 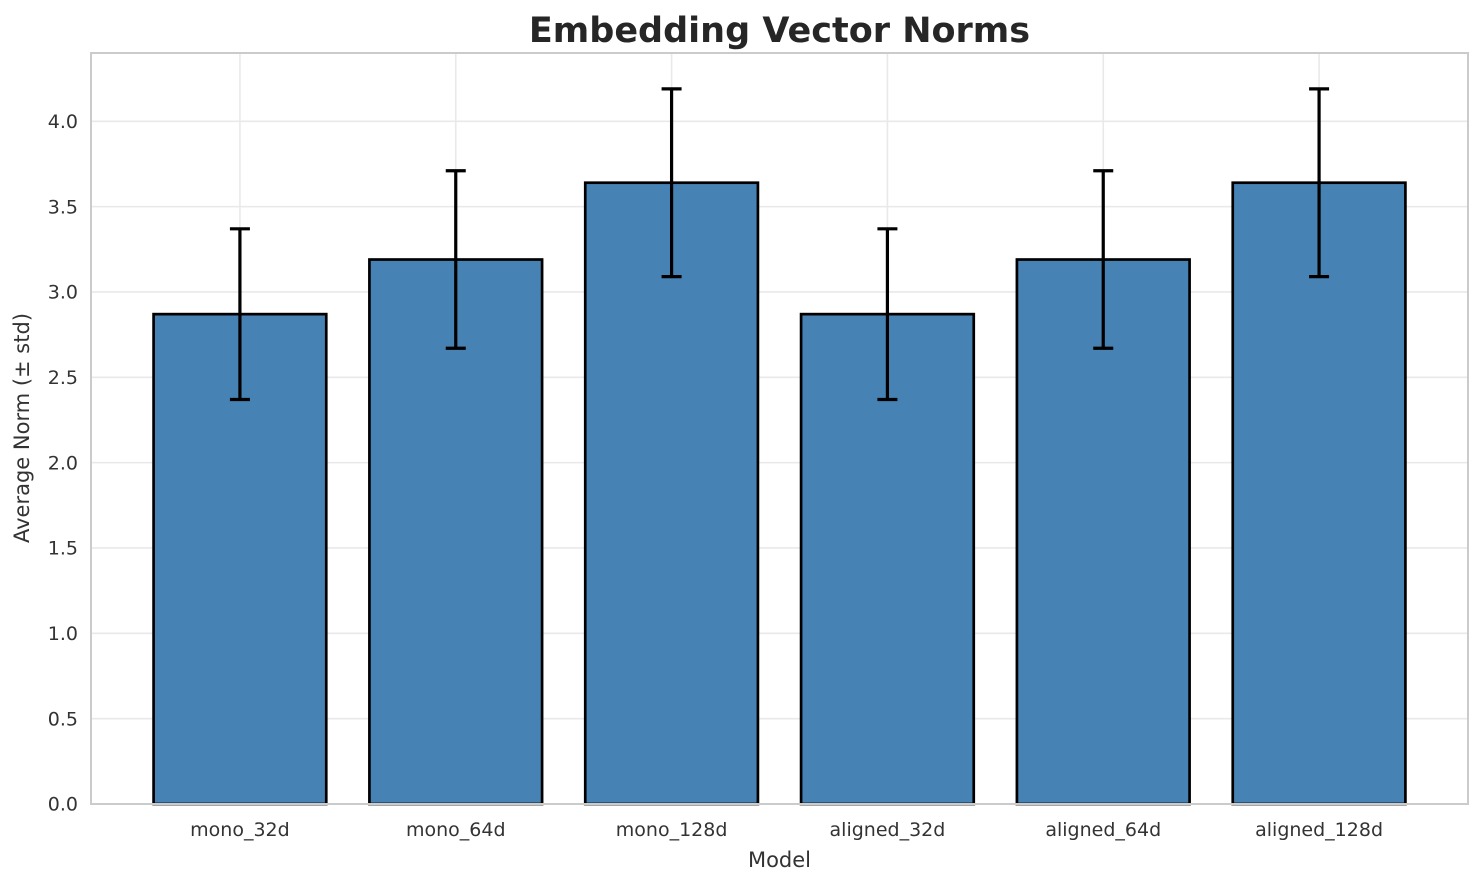 What do you see at coordinates (456, 532) in the screenshot?
I see `bar-mono_64d` at bounding box center [456, 532].